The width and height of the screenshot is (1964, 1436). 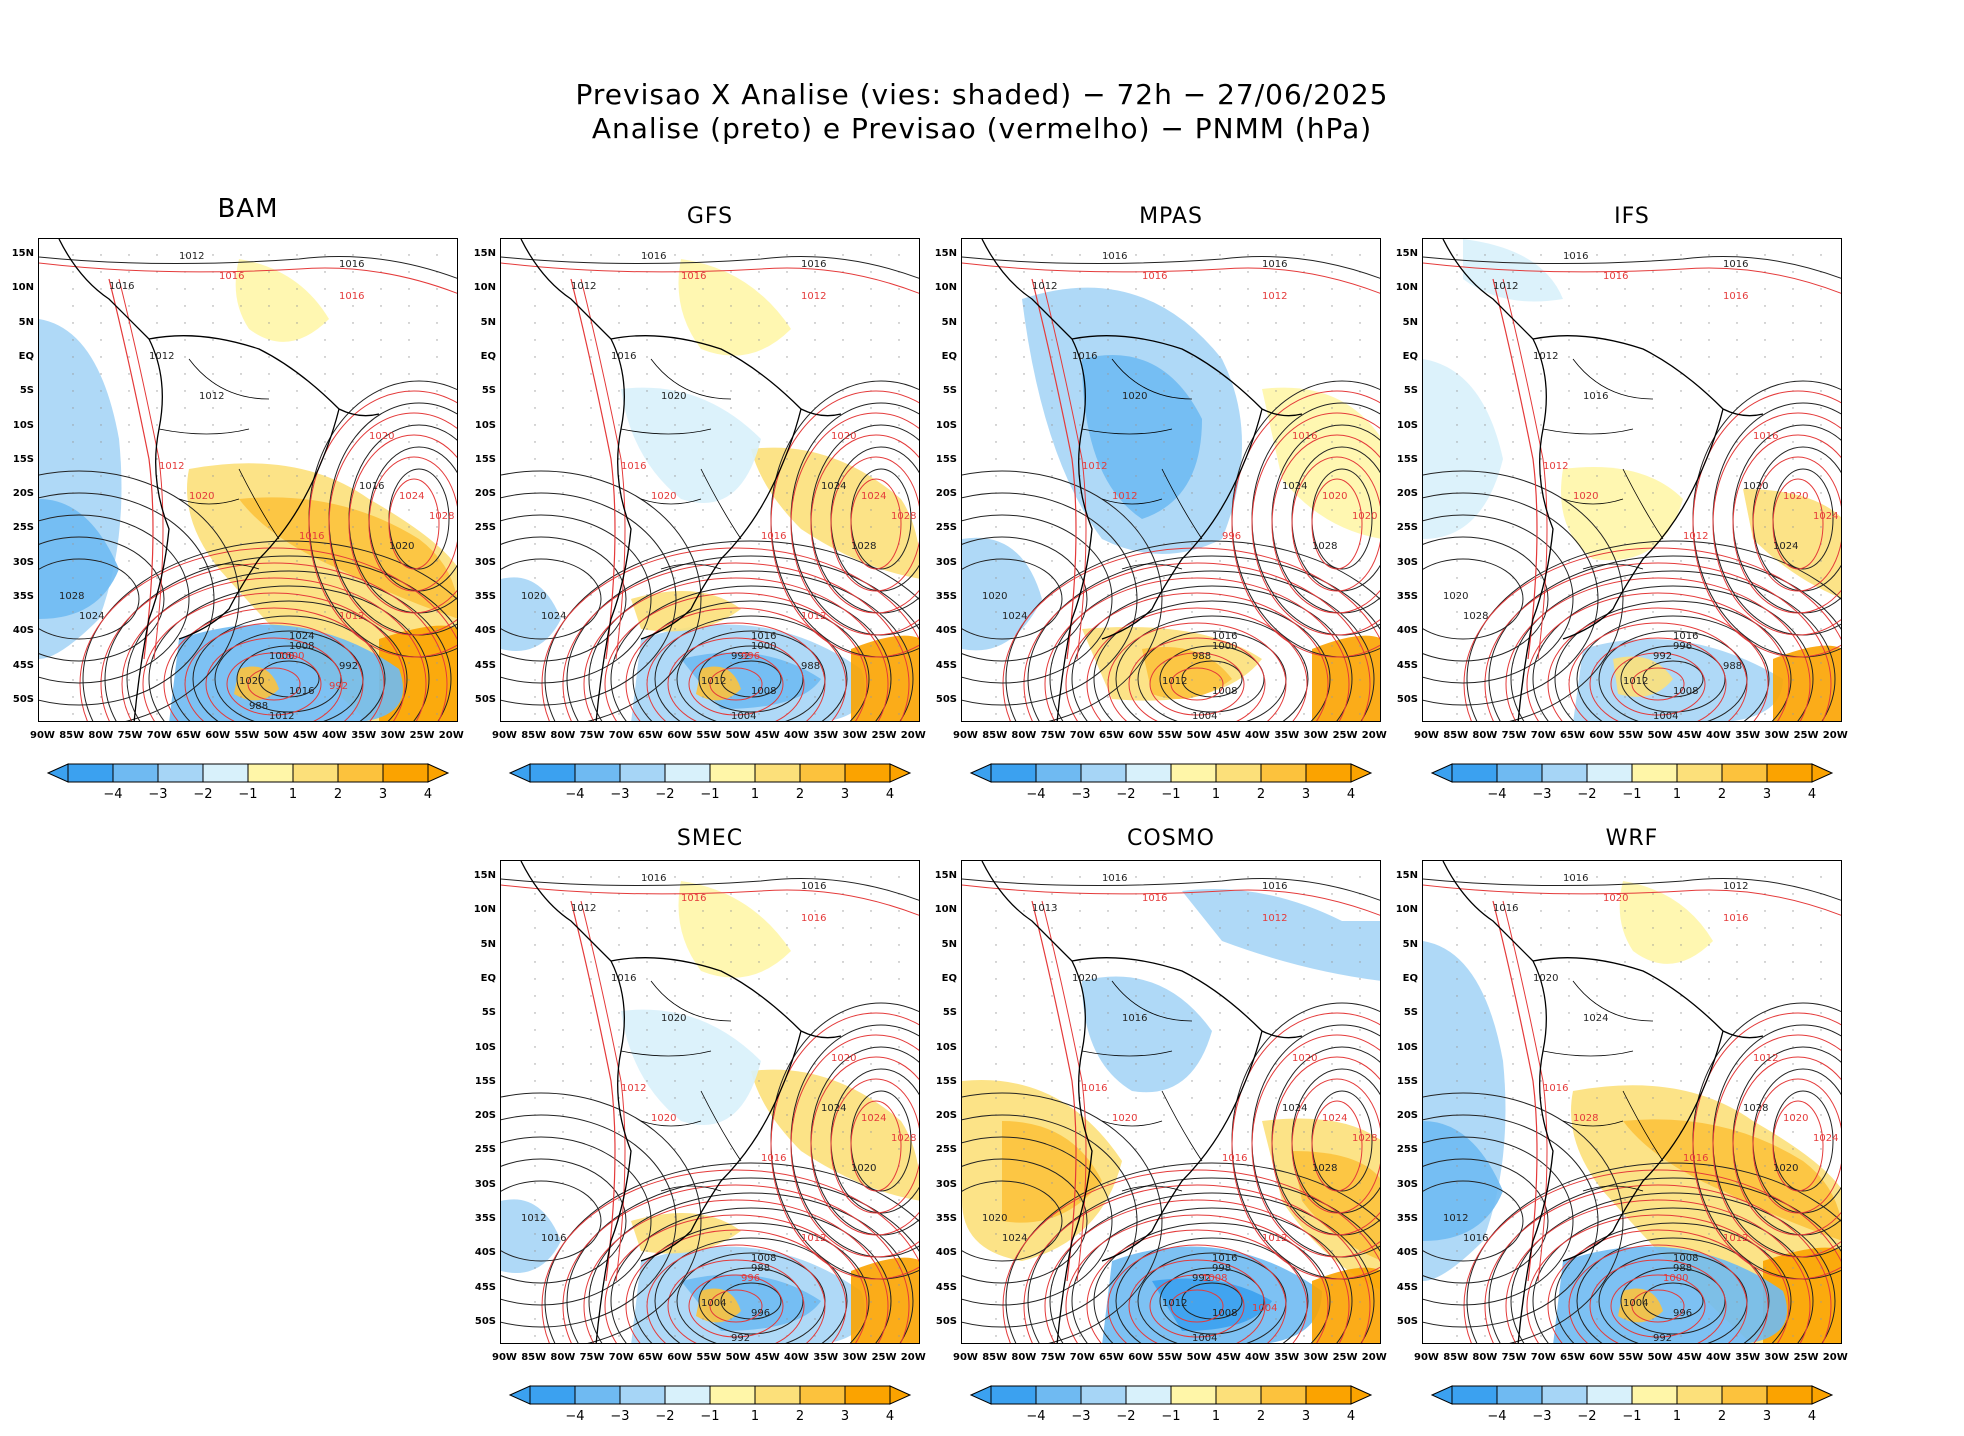 I want to click on forecast-isobar-label: 1004, so click(x=1264, y=1308).